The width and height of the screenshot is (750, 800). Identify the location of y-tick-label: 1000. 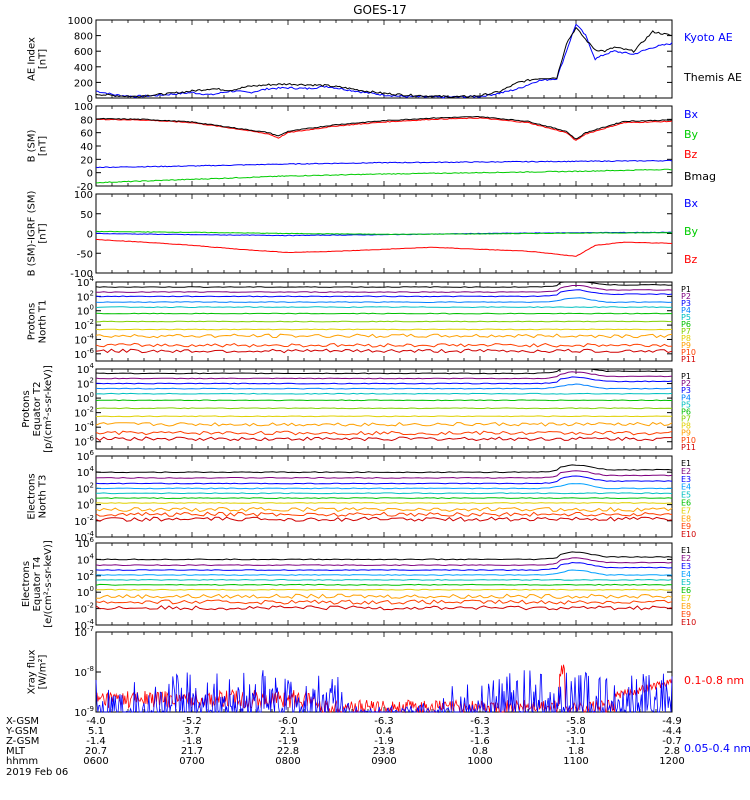
(80, 21).